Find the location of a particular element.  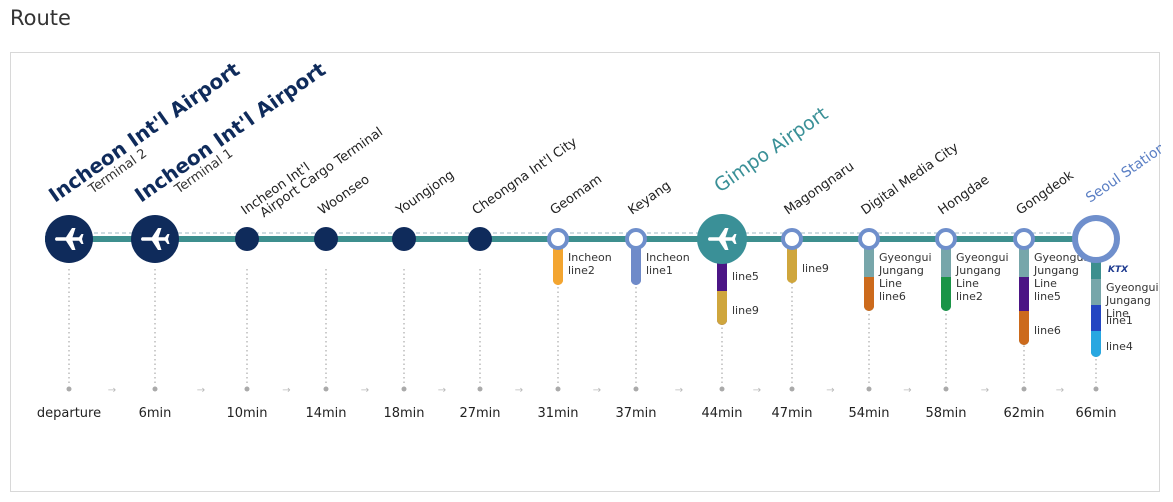

interchange-group: line9 is located at coordinates (808, 263).